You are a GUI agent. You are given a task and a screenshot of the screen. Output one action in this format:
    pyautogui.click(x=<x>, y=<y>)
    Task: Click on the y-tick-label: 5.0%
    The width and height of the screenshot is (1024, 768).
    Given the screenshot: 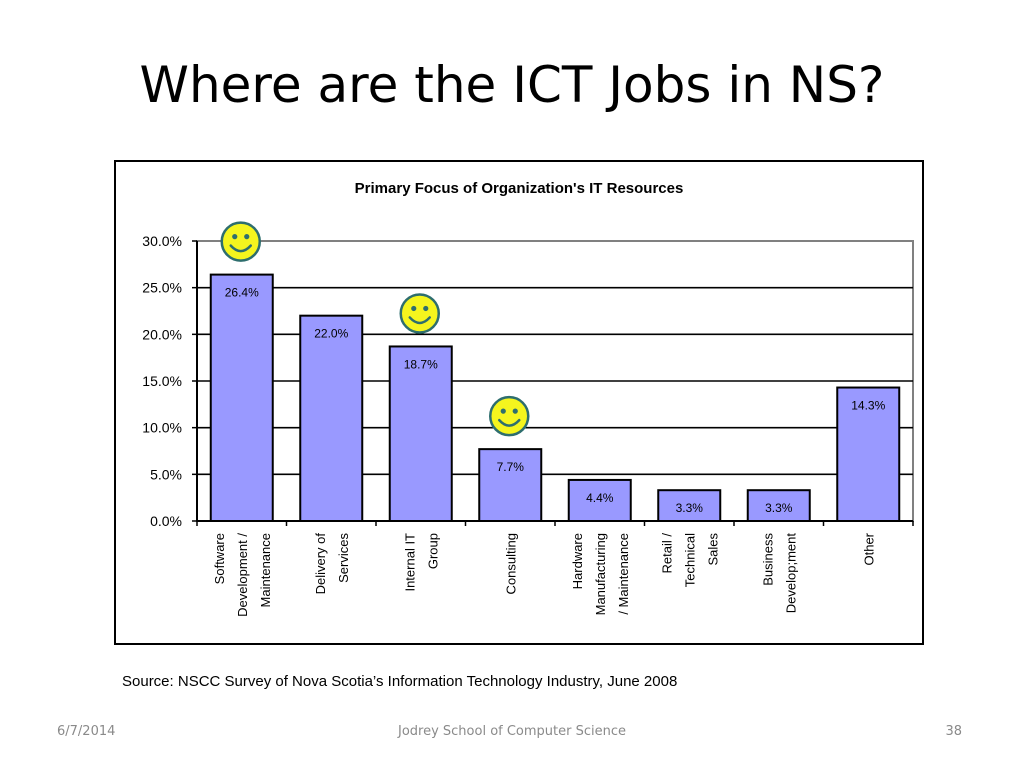 What is the action you would take?
    pyautogui.click(x=166, y=474)
    